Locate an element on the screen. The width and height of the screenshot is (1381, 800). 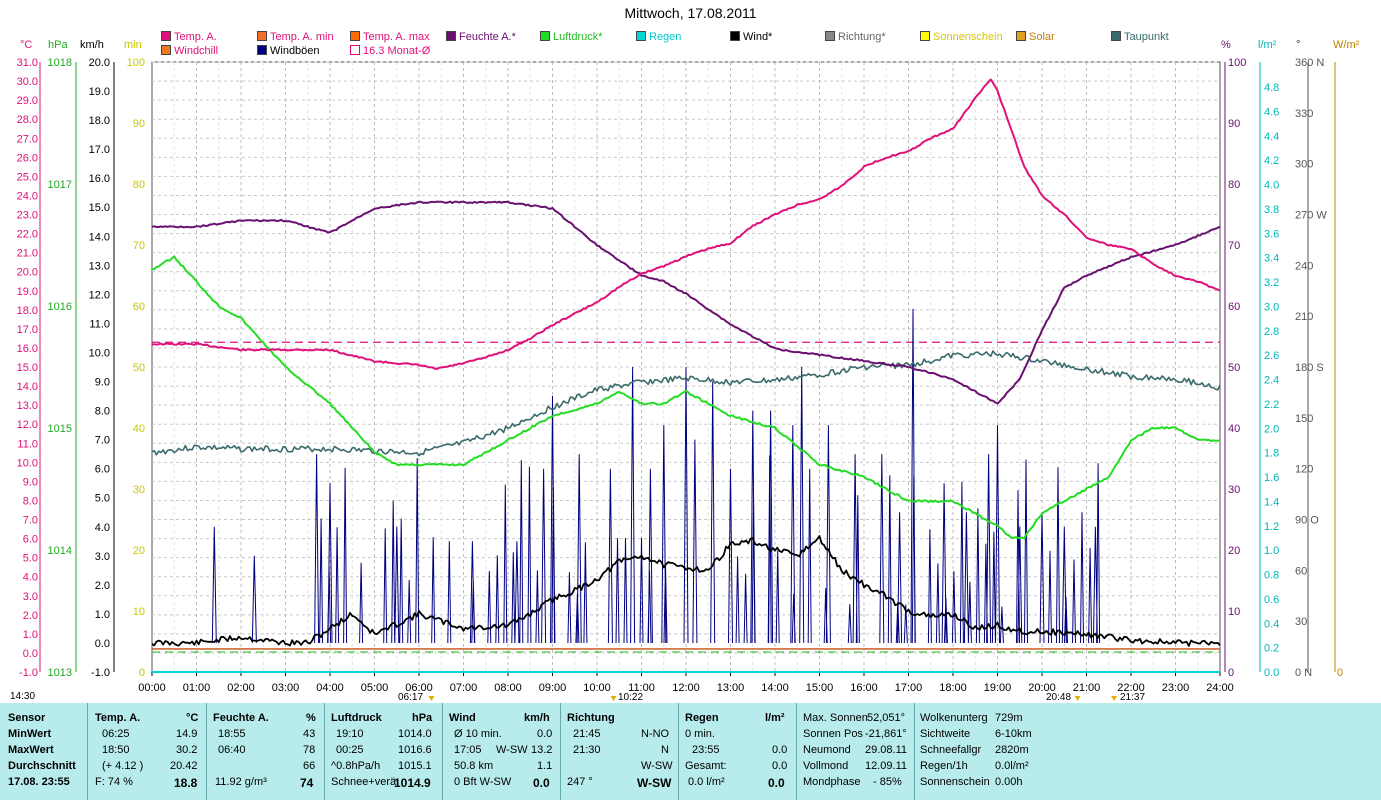
dir-tick-label: 210 is located at coordinates (1304, 317).